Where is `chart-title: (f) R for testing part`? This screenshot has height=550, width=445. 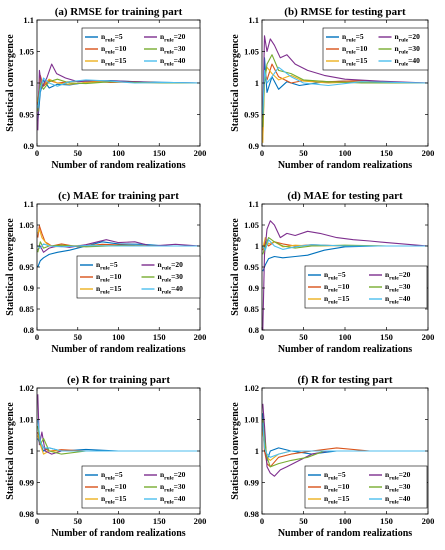
chart-title: (f) R for testing part is located at coordinates (344, 380).